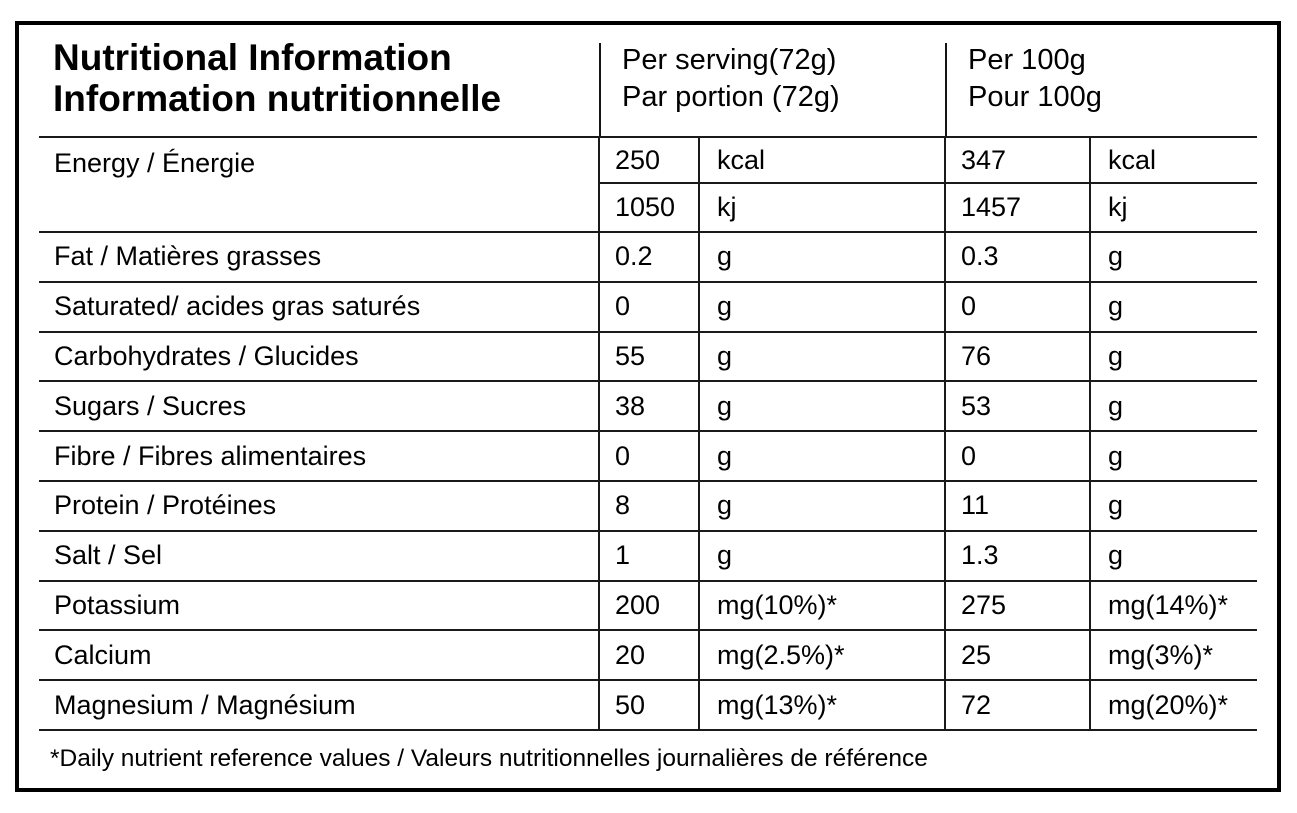  Describe the element at coordinates (1018, 159) in the screenshot. I see `energy-per100-value-kcal: 347` at that location.